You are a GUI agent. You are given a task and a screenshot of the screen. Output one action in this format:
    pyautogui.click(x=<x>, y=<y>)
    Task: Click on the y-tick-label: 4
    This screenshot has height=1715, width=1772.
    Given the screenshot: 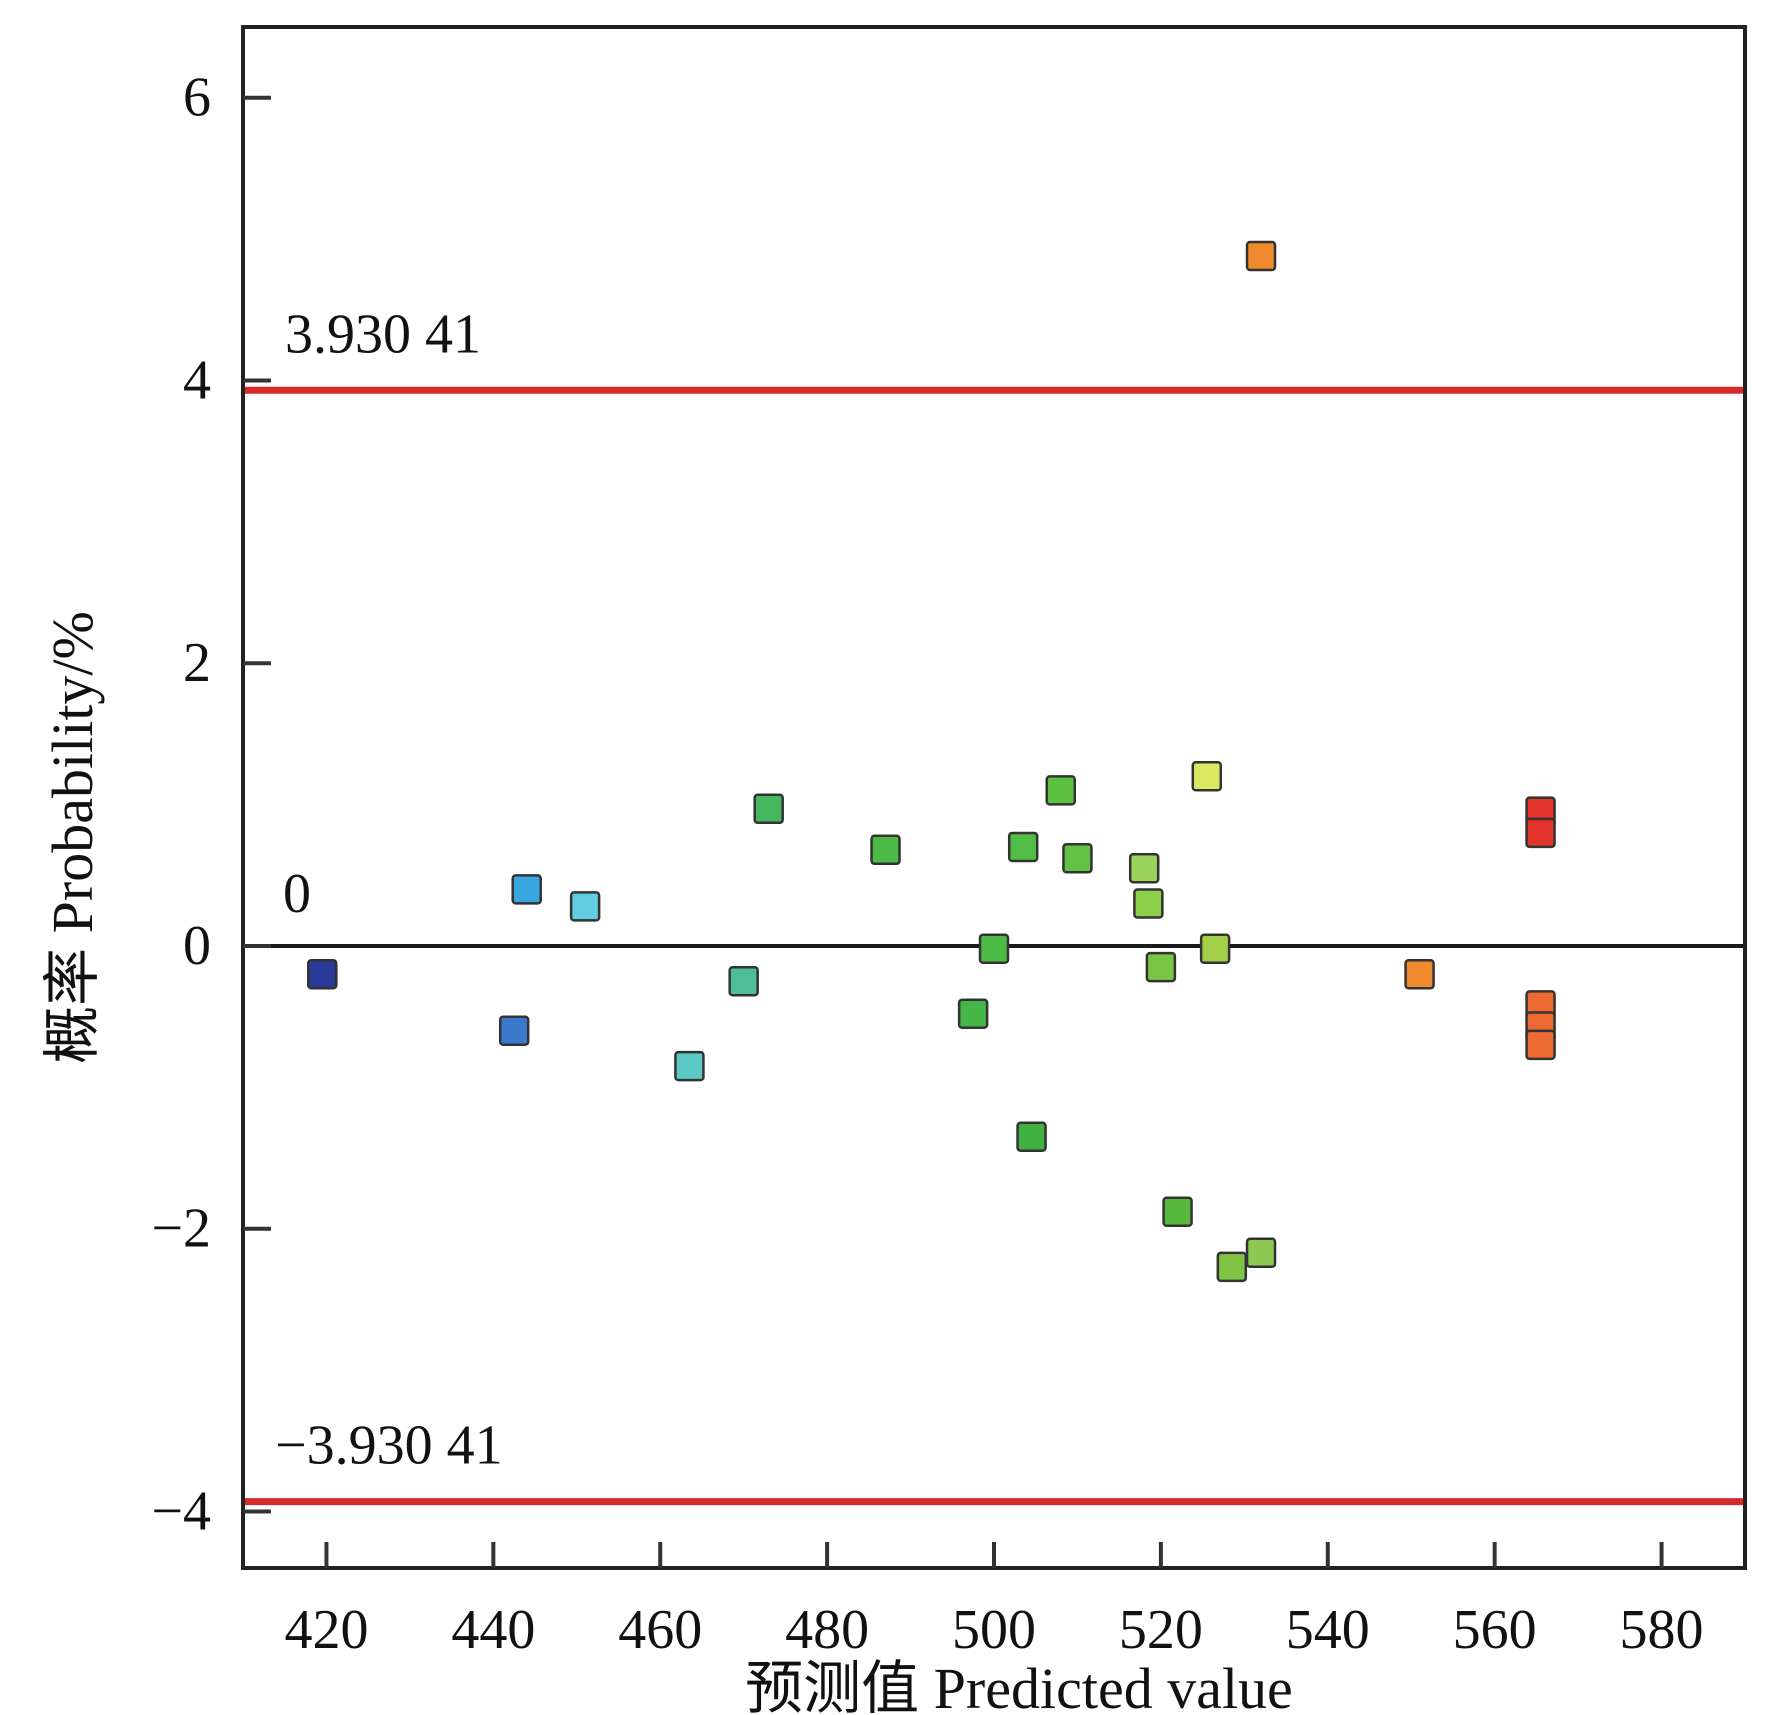 What is the action you would take?
    pyautogui.click(x=197, y=380)
    